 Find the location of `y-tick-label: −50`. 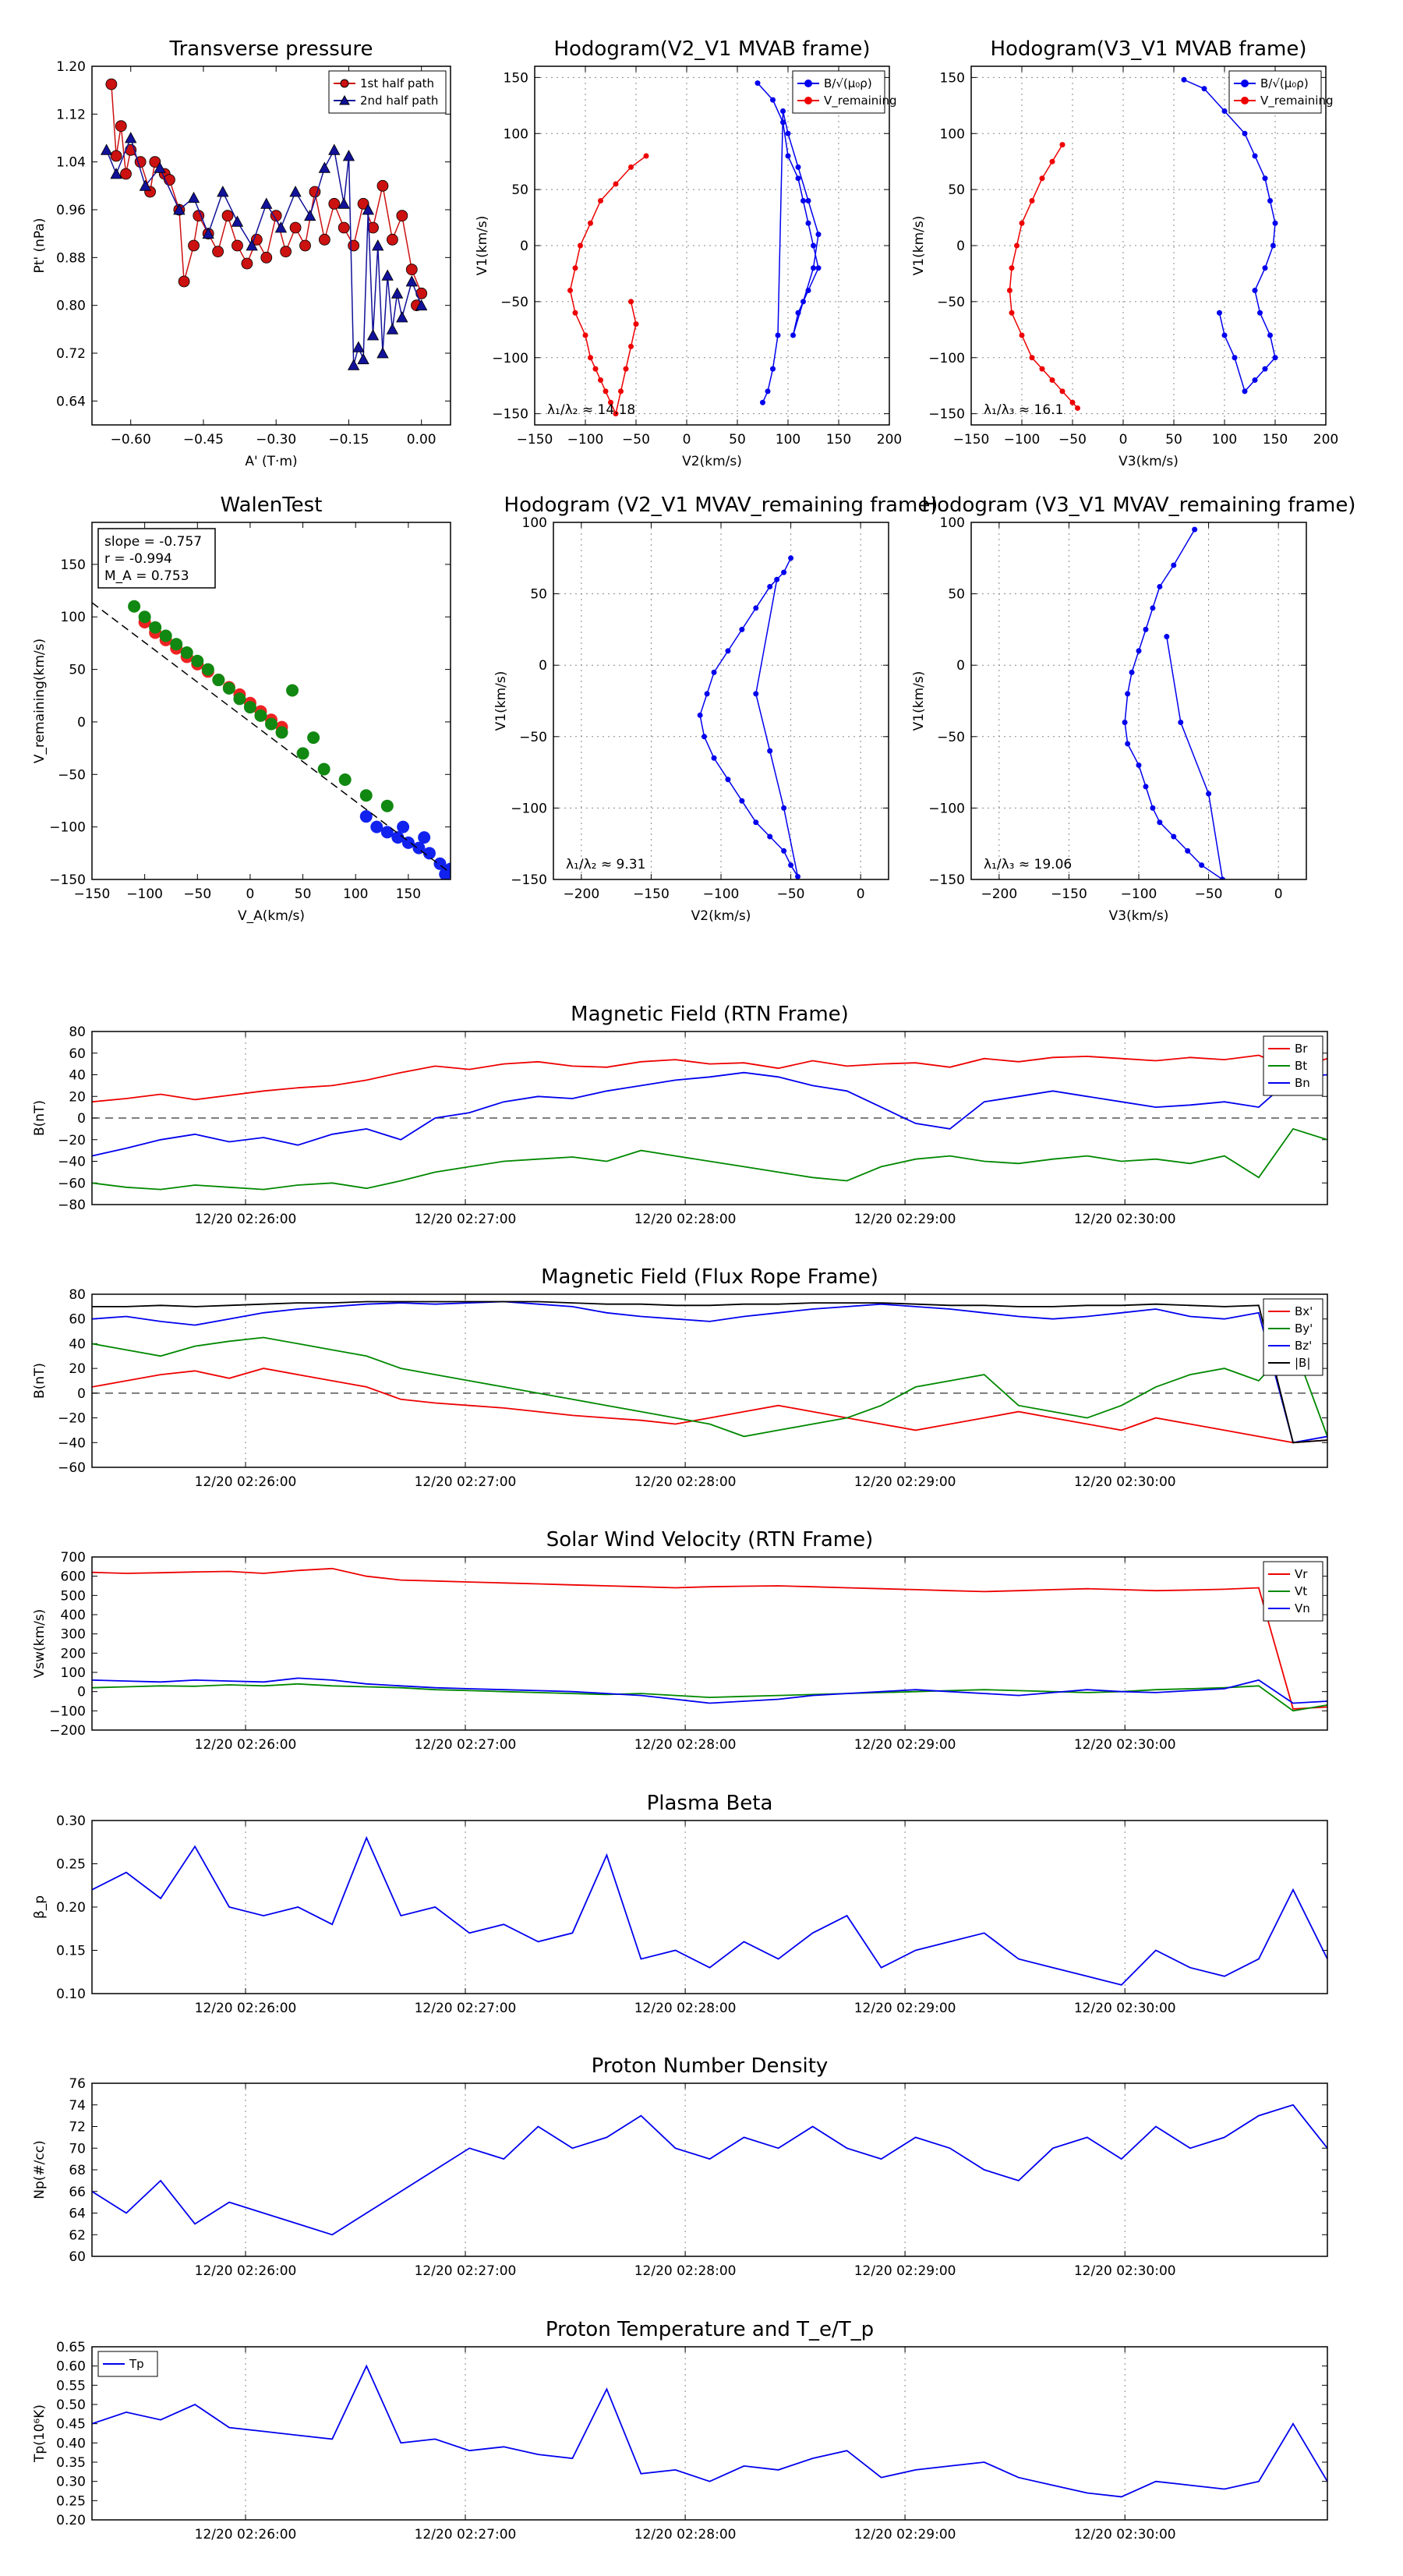

y-tick-label: −50 is located at coordinates (72, 775).